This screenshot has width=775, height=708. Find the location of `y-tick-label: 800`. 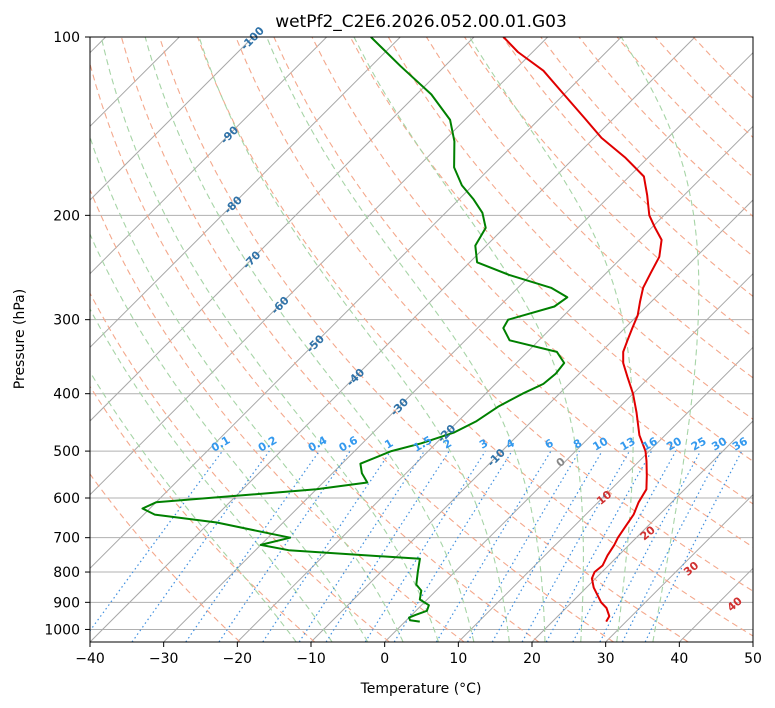

y-tick-label: 800 is located at coordinates (66, 573).